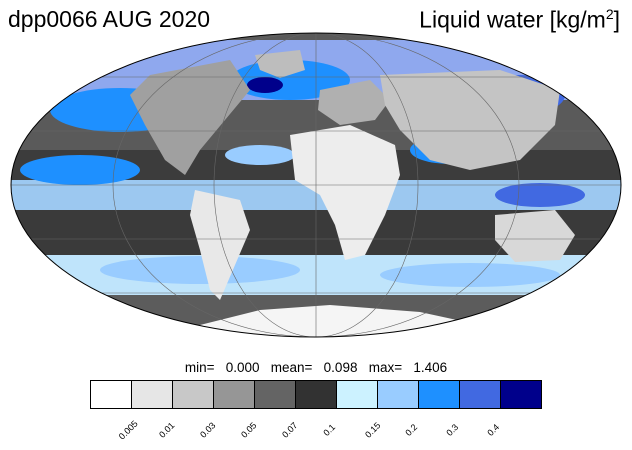  Describe the element at coordinates (354, 102) in the screenshot. I see `europe` at that location.